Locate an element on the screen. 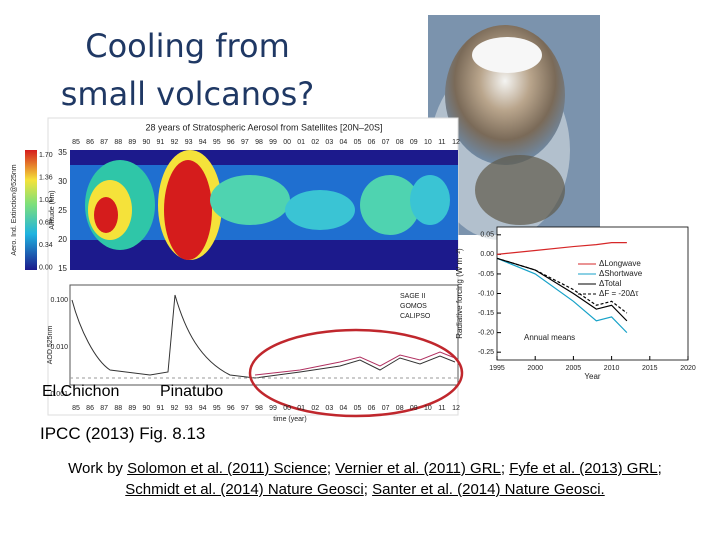 The height and width of the screenshot is (540, 720). axis-label: Aero. Ind. Extinction@525nm is located at coordinates (14, 209).